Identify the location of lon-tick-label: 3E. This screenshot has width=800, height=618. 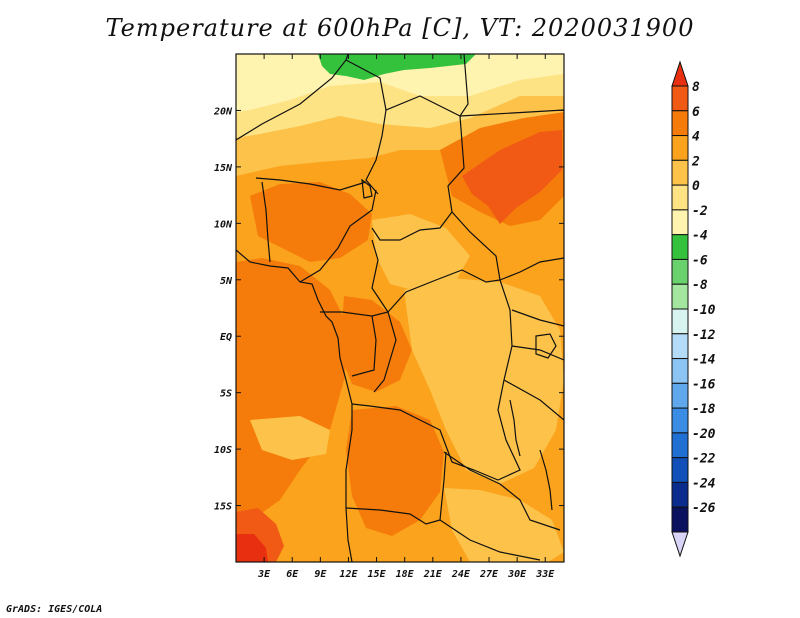
(264, 574).